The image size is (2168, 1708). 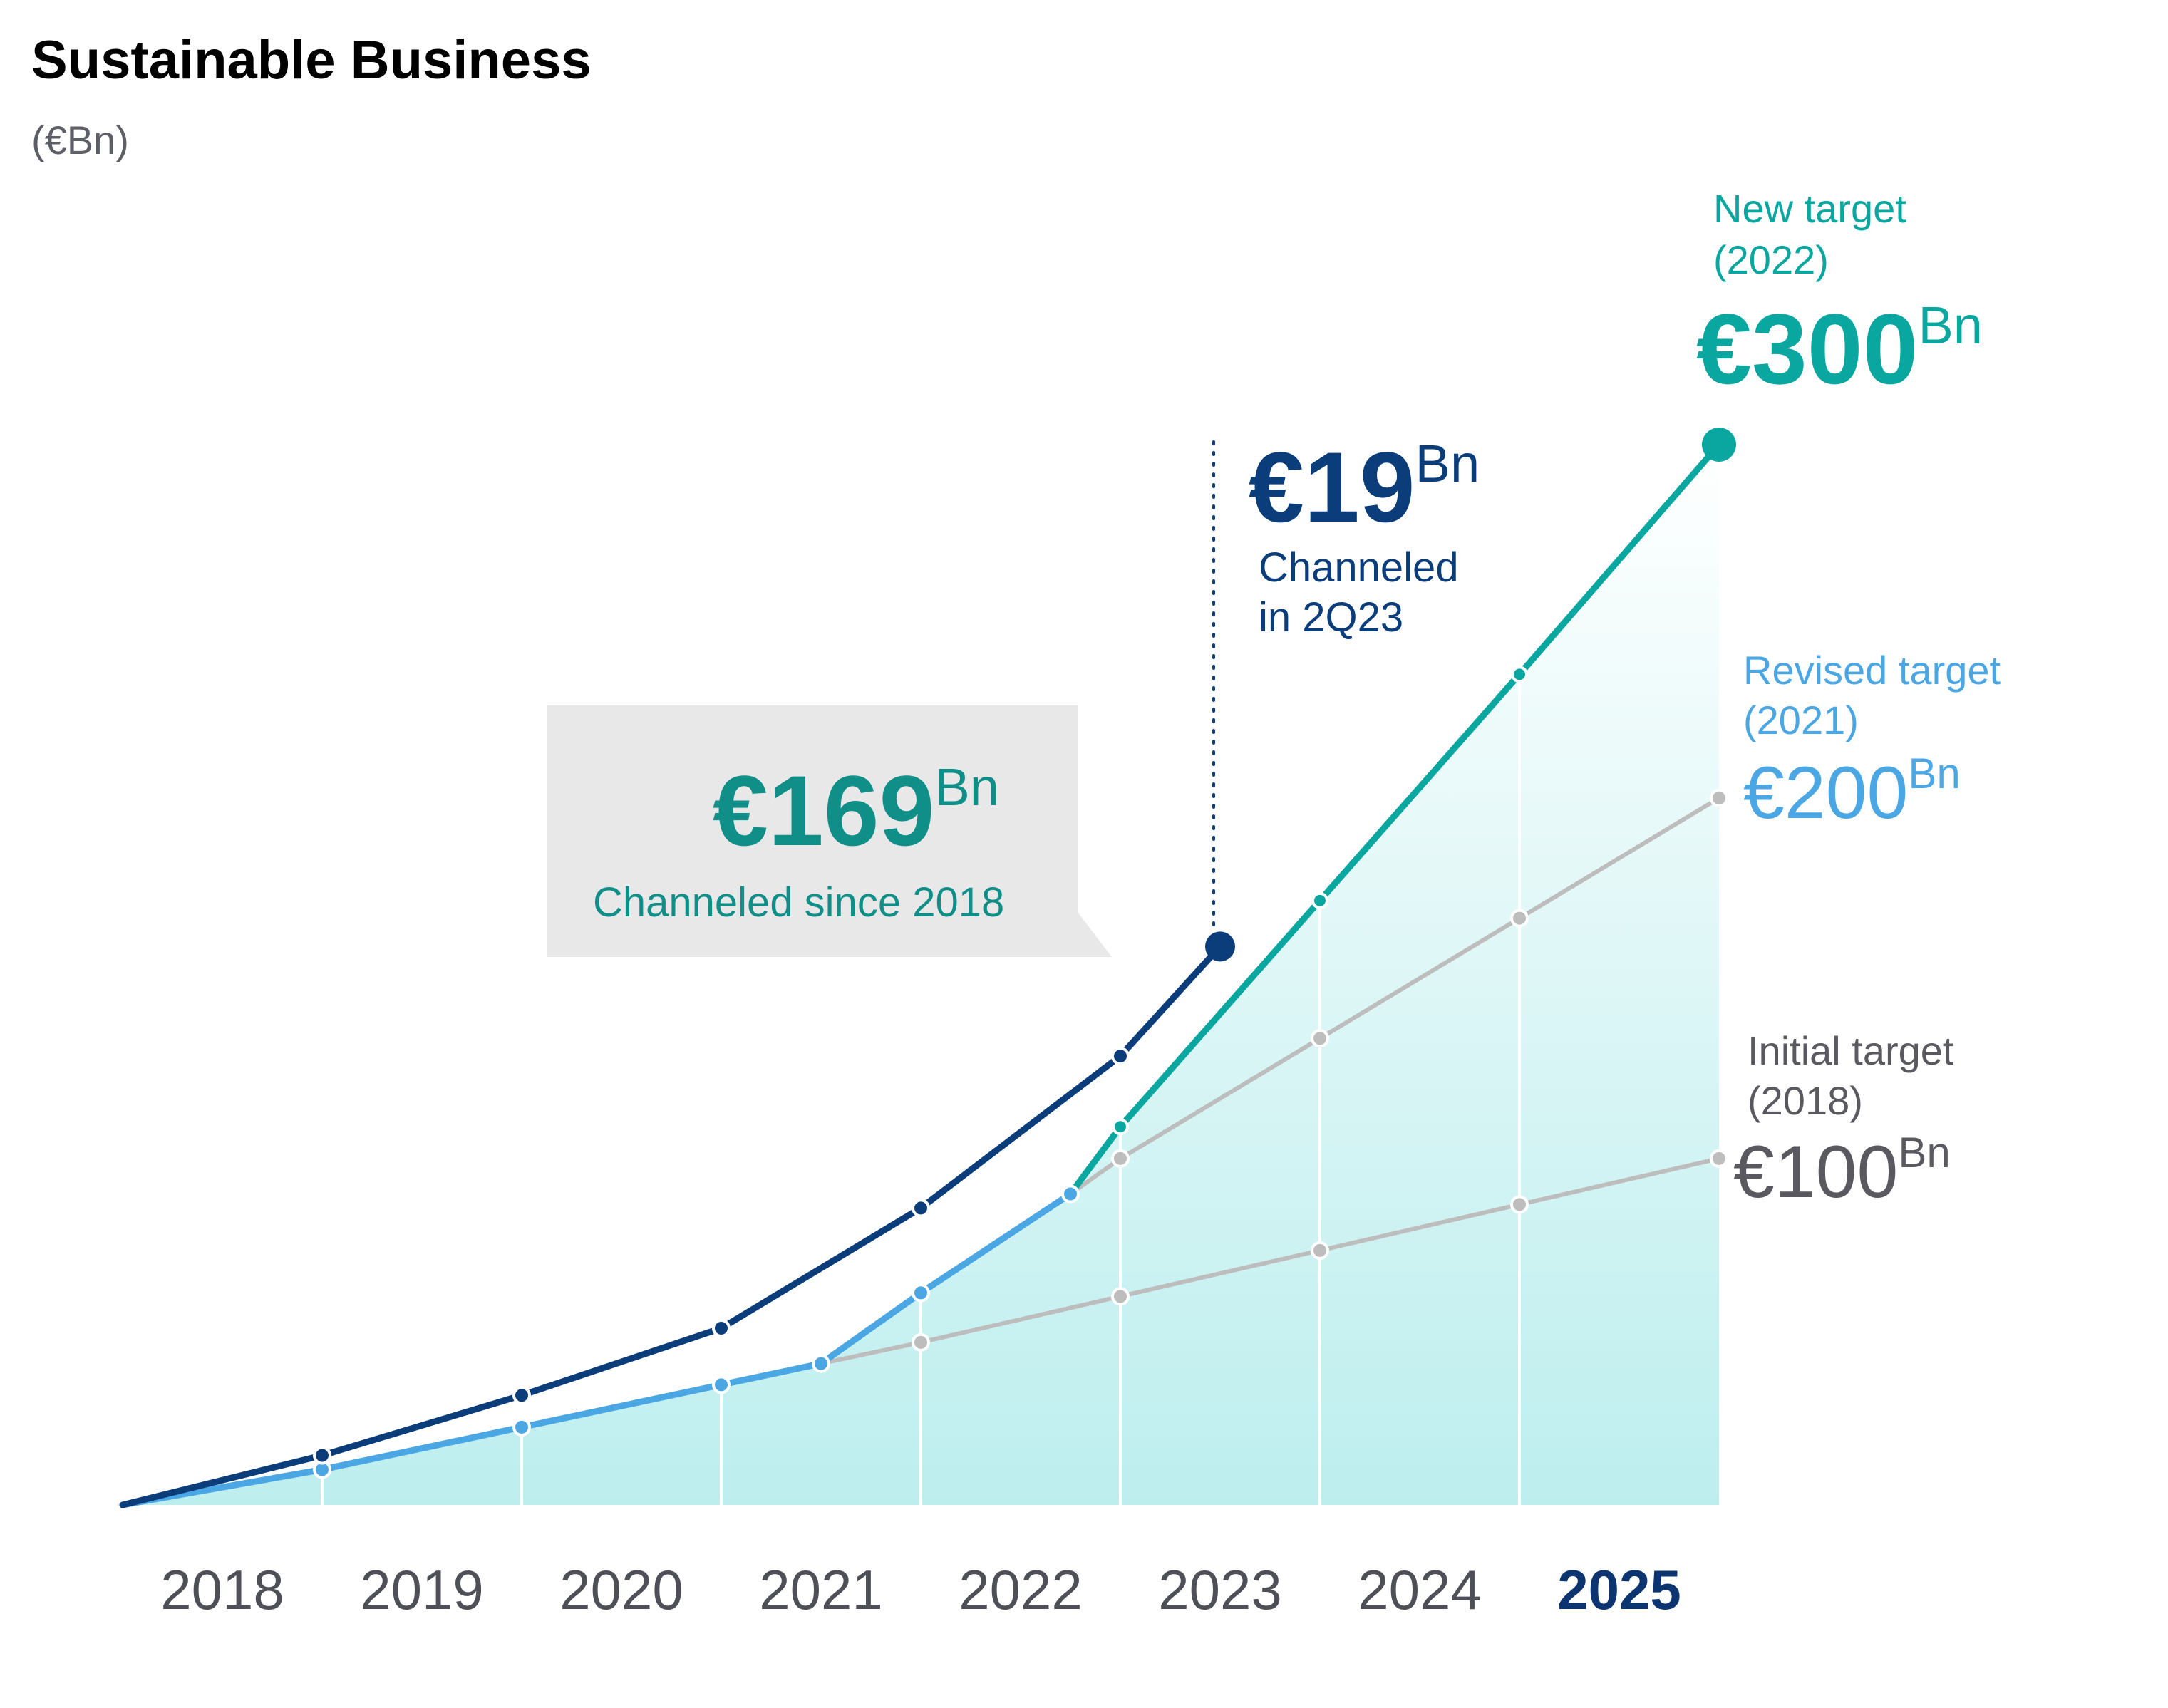 I want to click on q-value-label: €19Bn, so click(x=1364, y=487).